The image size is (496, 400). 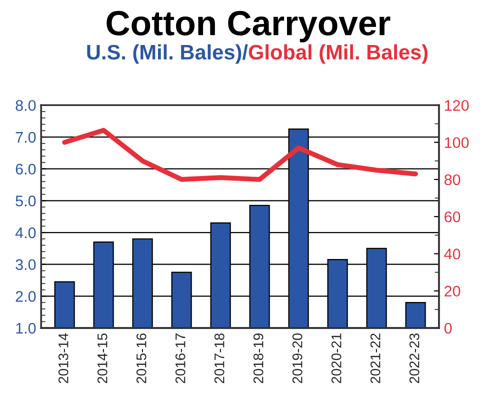 What do you see at coordinates (141, 358) in the screenshot?
I see `x-tick-label: 2015-16` at bounding box center [141, 358].